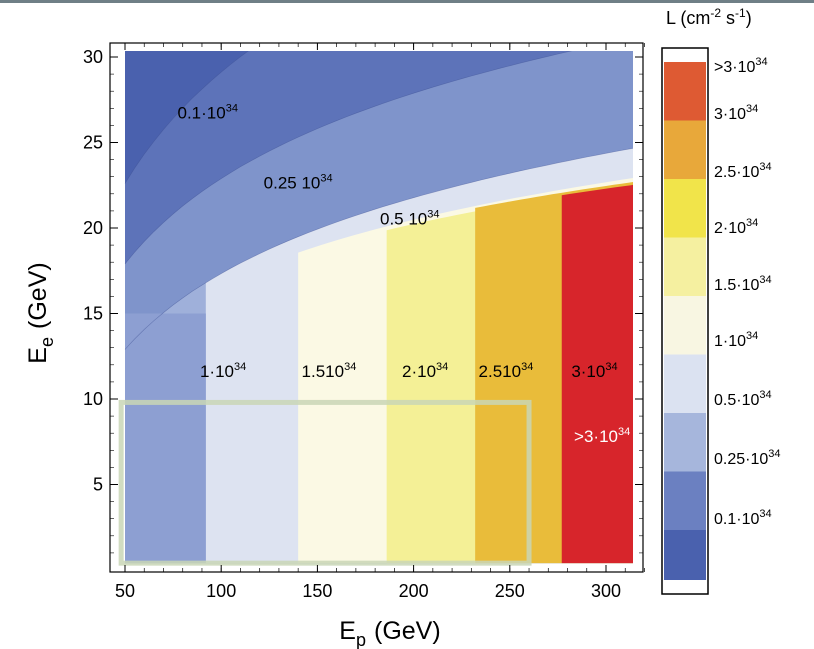 The height and width of the screenshot is (649, 814). What do you see at coordinates (747, 458) in the screenshot?
I see `colorbar-label: 0.25·1034` at bounding box center [747, 458].